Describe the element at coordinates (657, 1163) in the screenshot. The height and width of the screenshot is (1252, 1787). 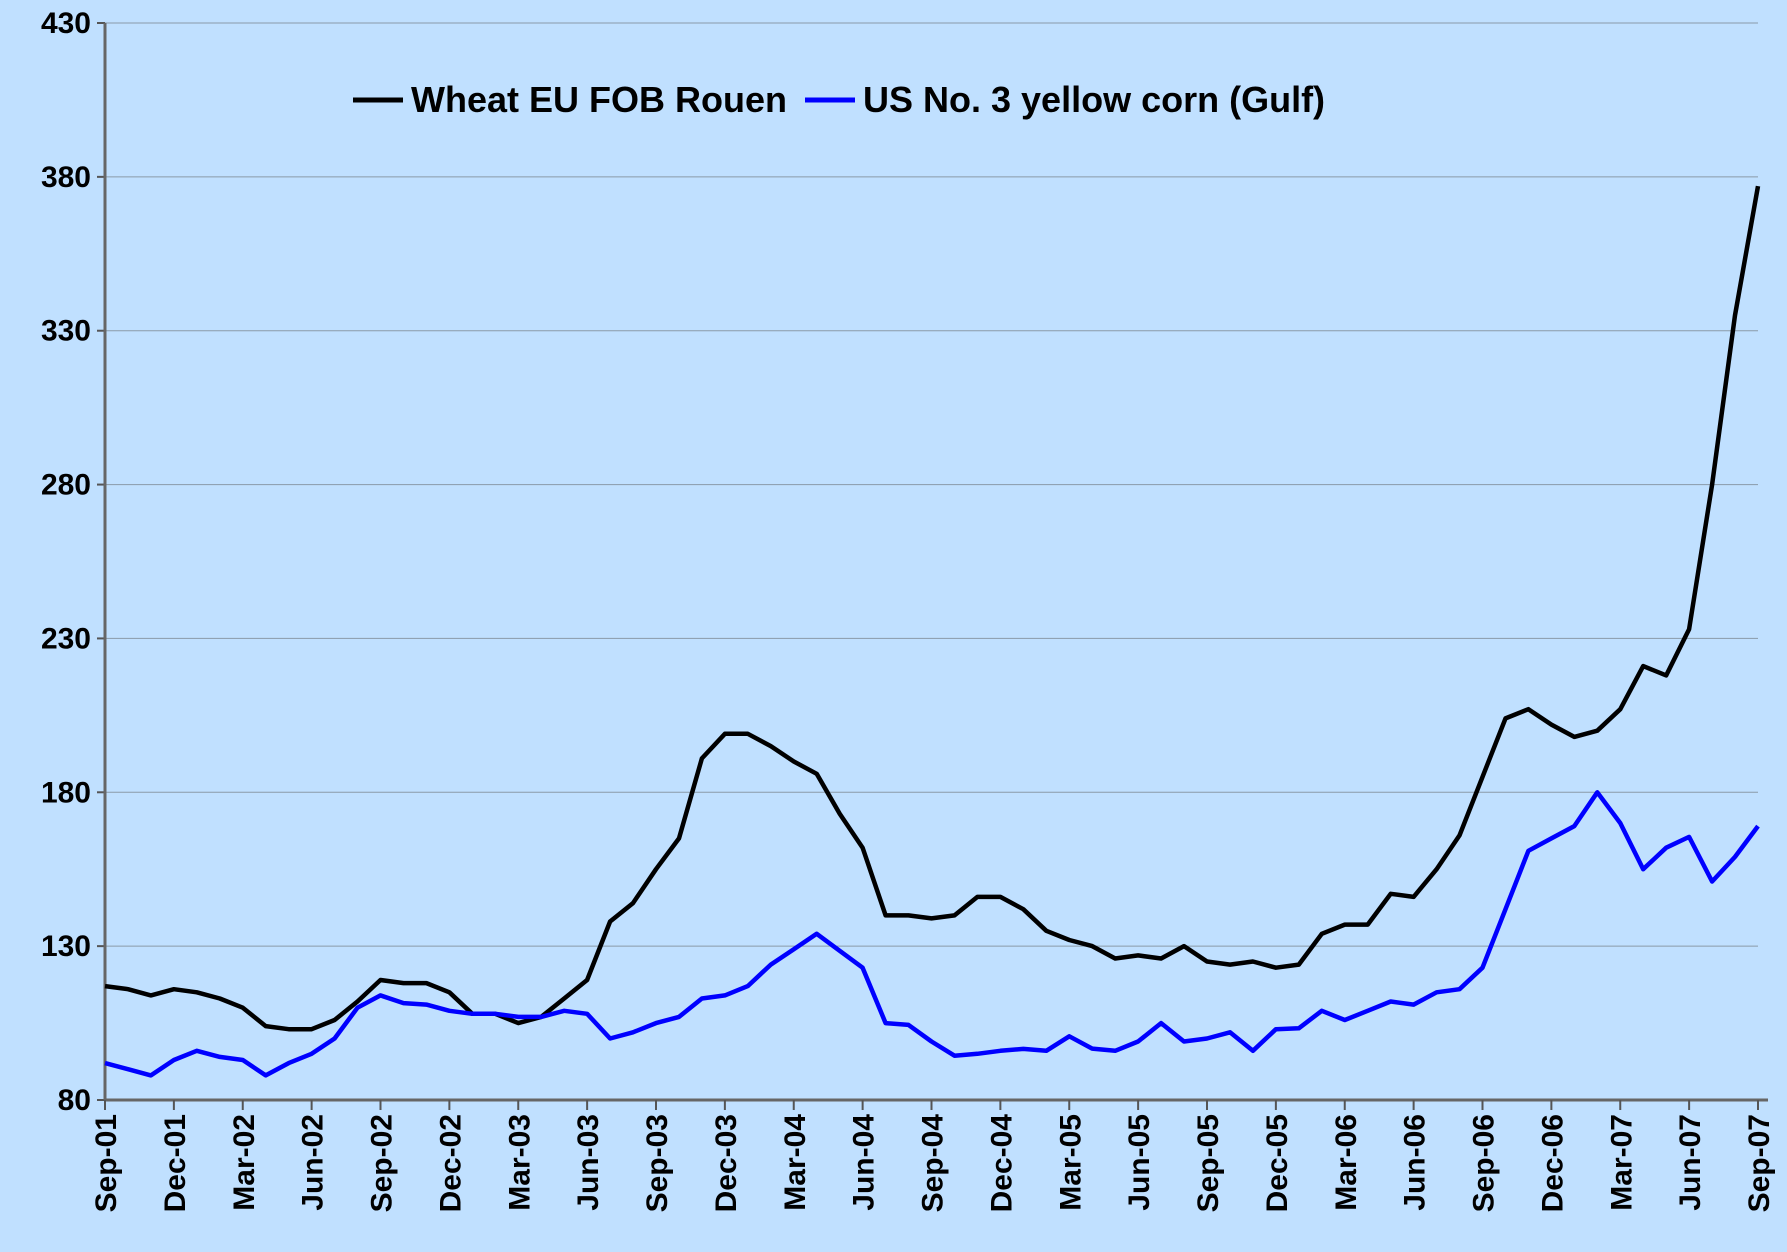
I see `x-tick-label: Sep-03` at that location.